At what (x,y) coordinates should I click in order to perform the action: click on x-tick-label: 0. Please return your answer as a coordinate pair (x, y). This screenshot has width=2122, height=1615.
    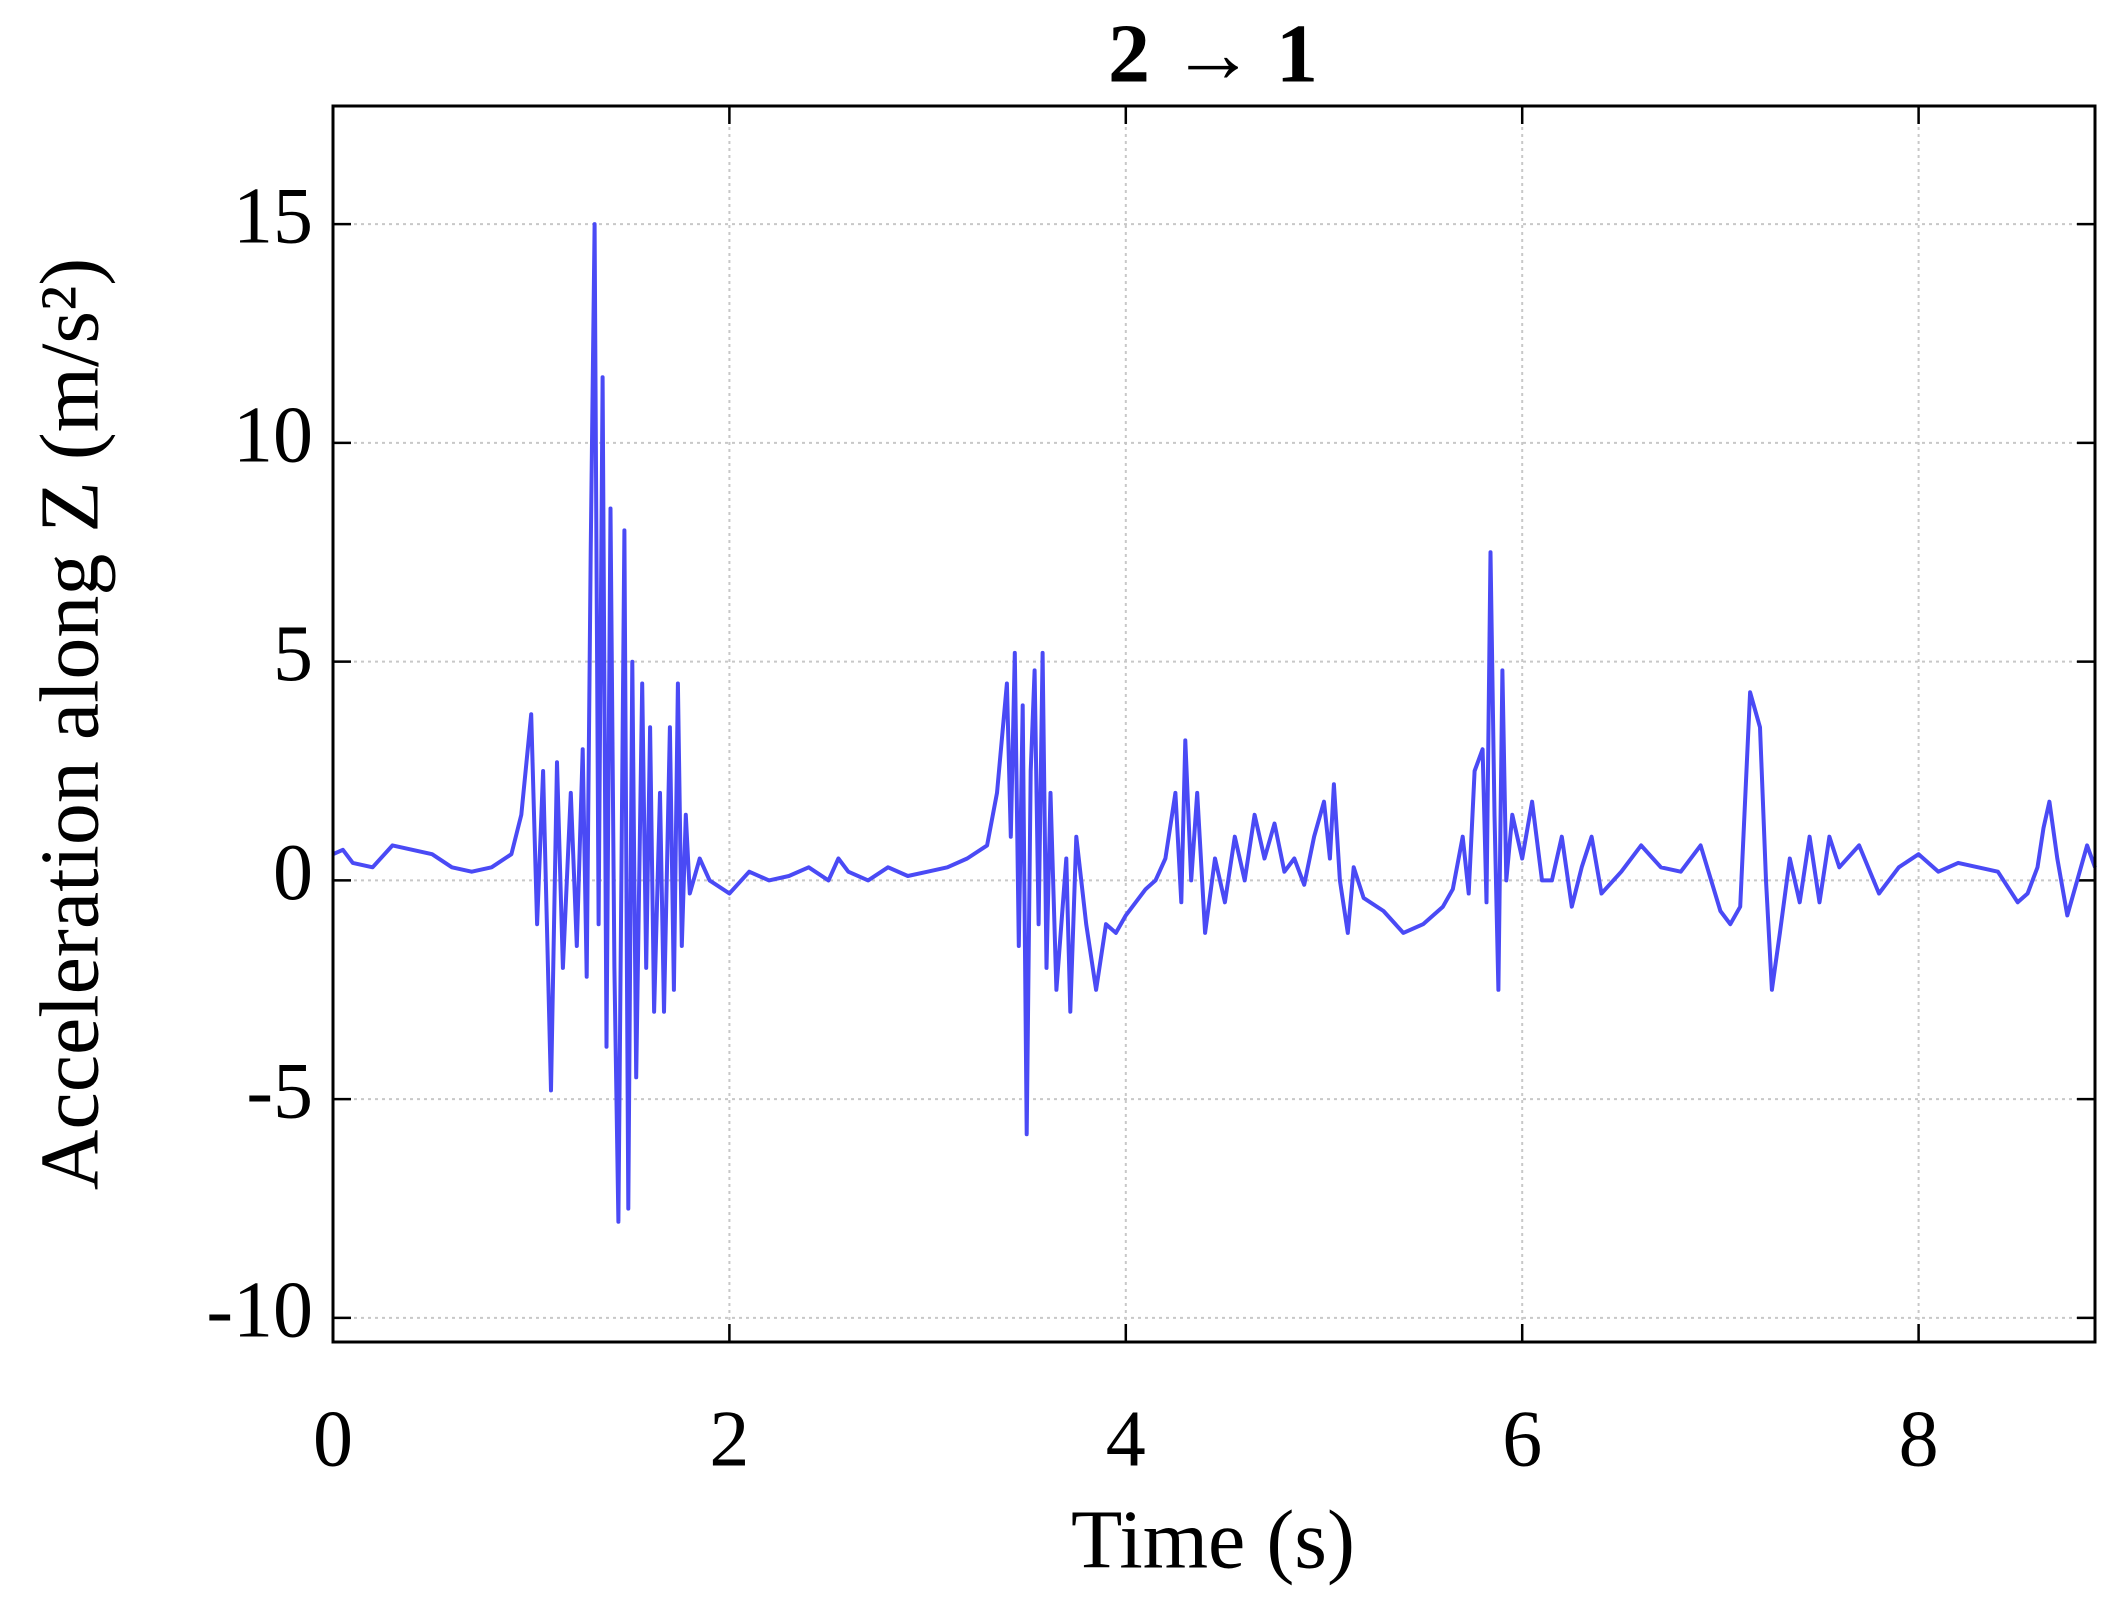
    Looking at the image, I should click on (333, 1439).